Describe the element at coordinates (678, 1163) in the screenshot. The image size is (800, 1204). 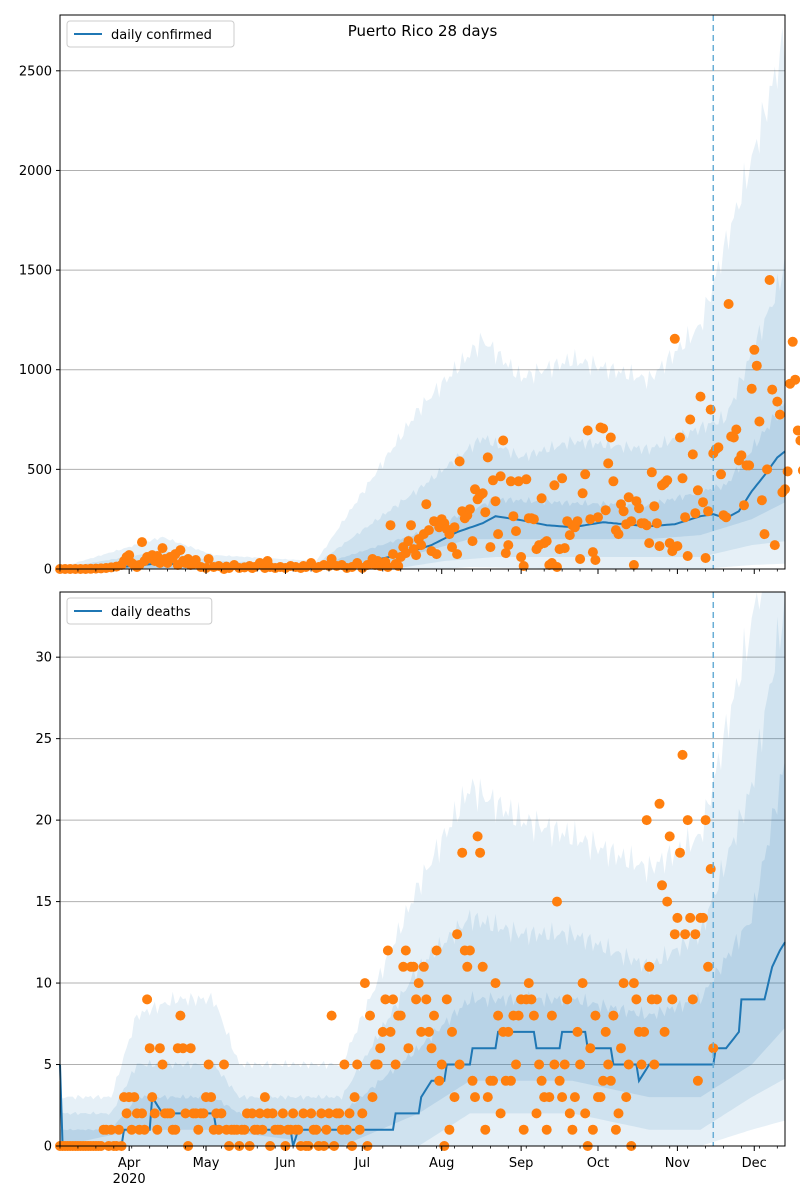
I see `x-tick-label-Nov: Nov` at that location.